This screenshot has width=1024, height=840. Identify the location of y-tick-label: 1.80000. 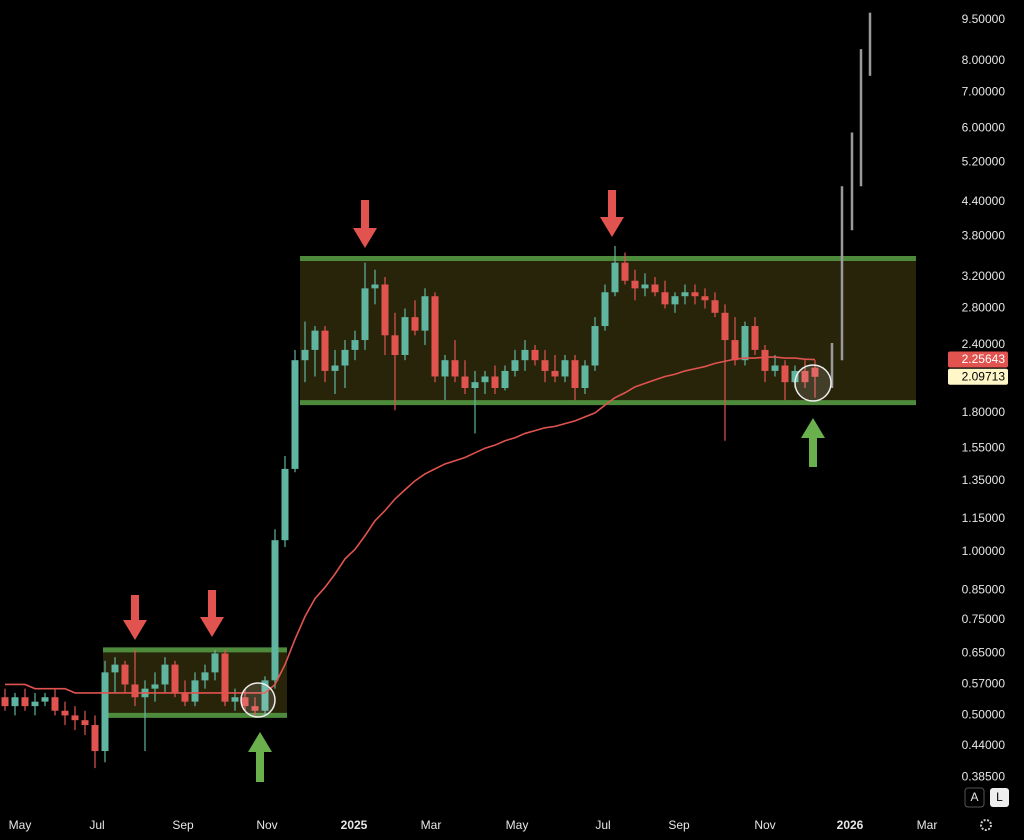
(984, 412).